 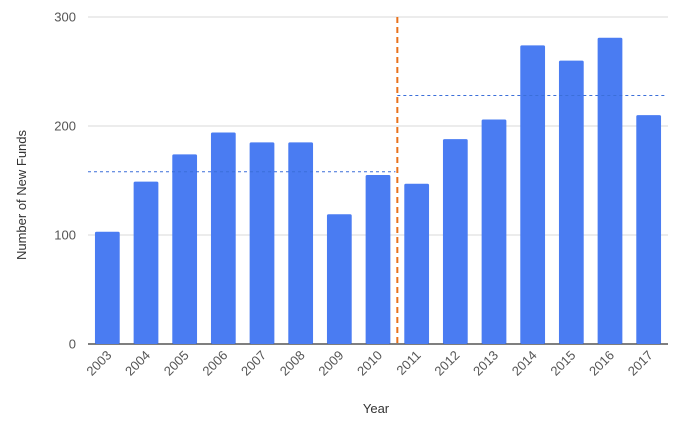 I want to click on x-tick-label: 2008, so click(x=292, y=363).